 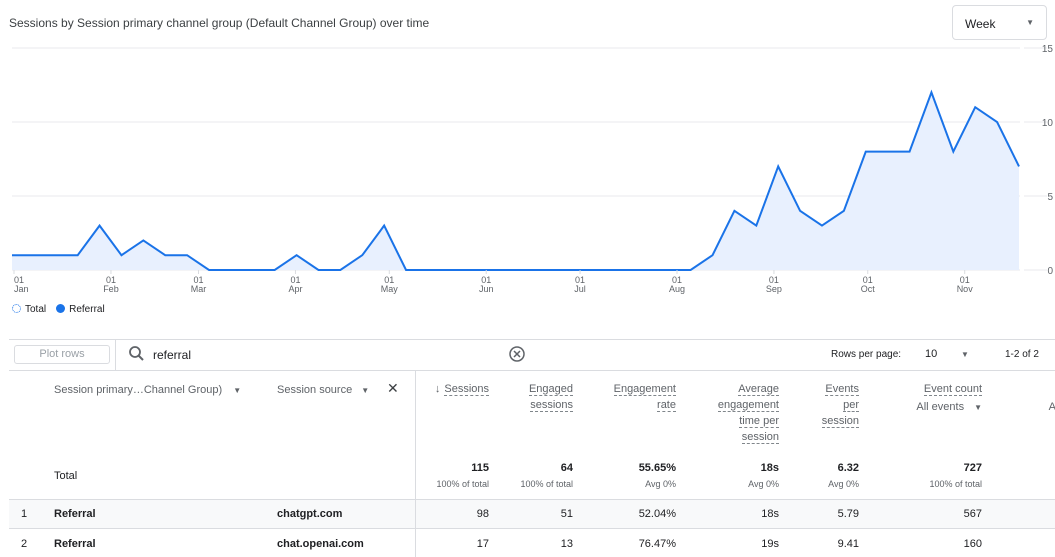 I want to click on x-tick-month: Jun, so click(x=486, y=289).